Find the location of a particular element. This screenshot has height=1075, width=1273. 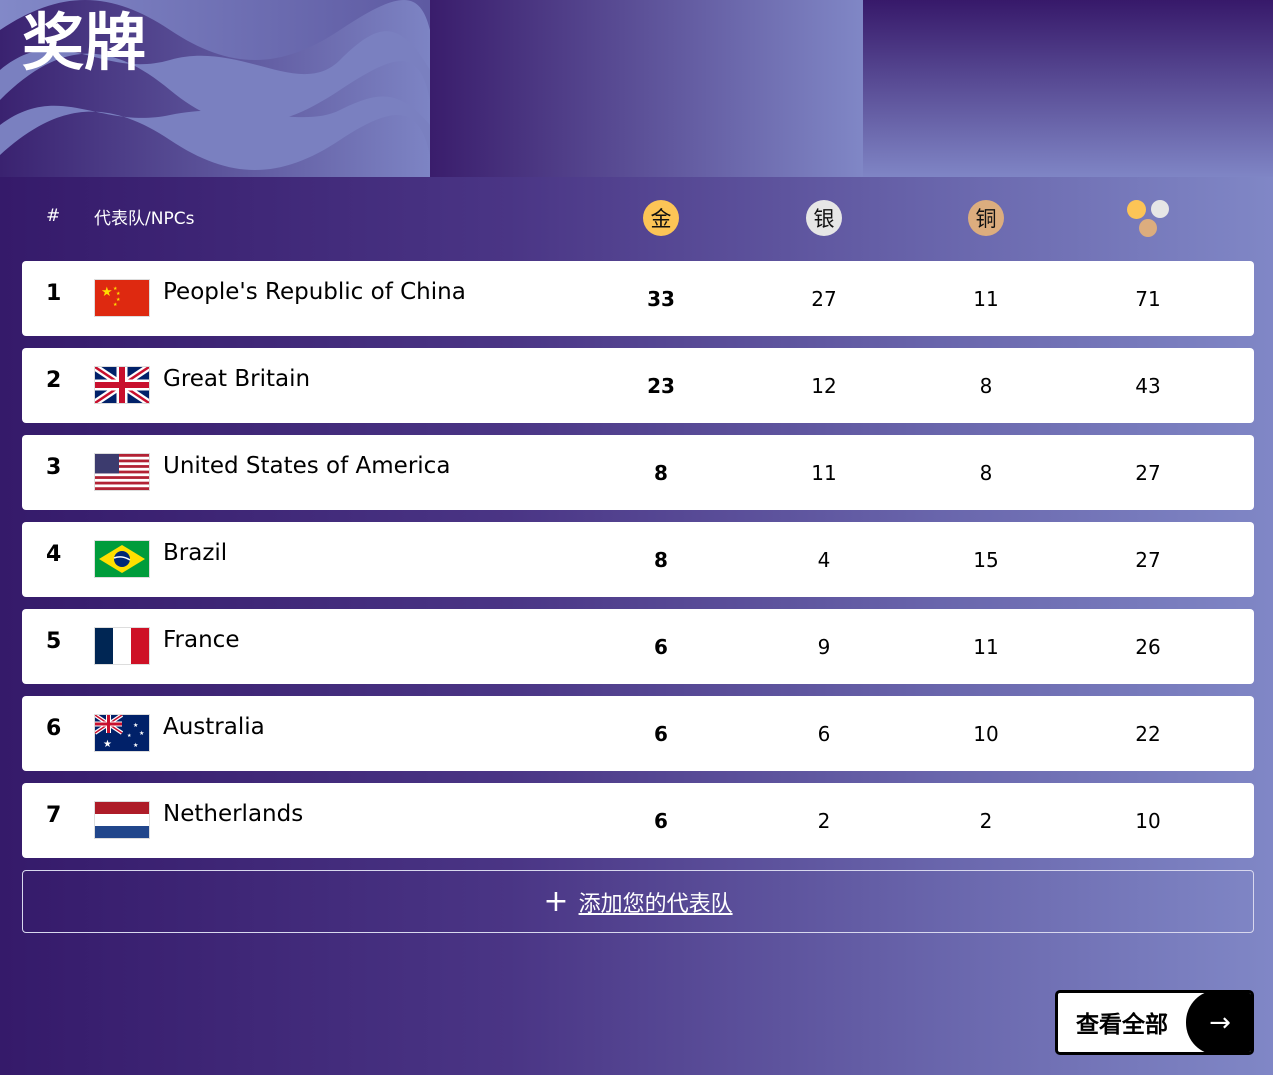

page-title: 奖牌 is located at coordinates (84, 42).